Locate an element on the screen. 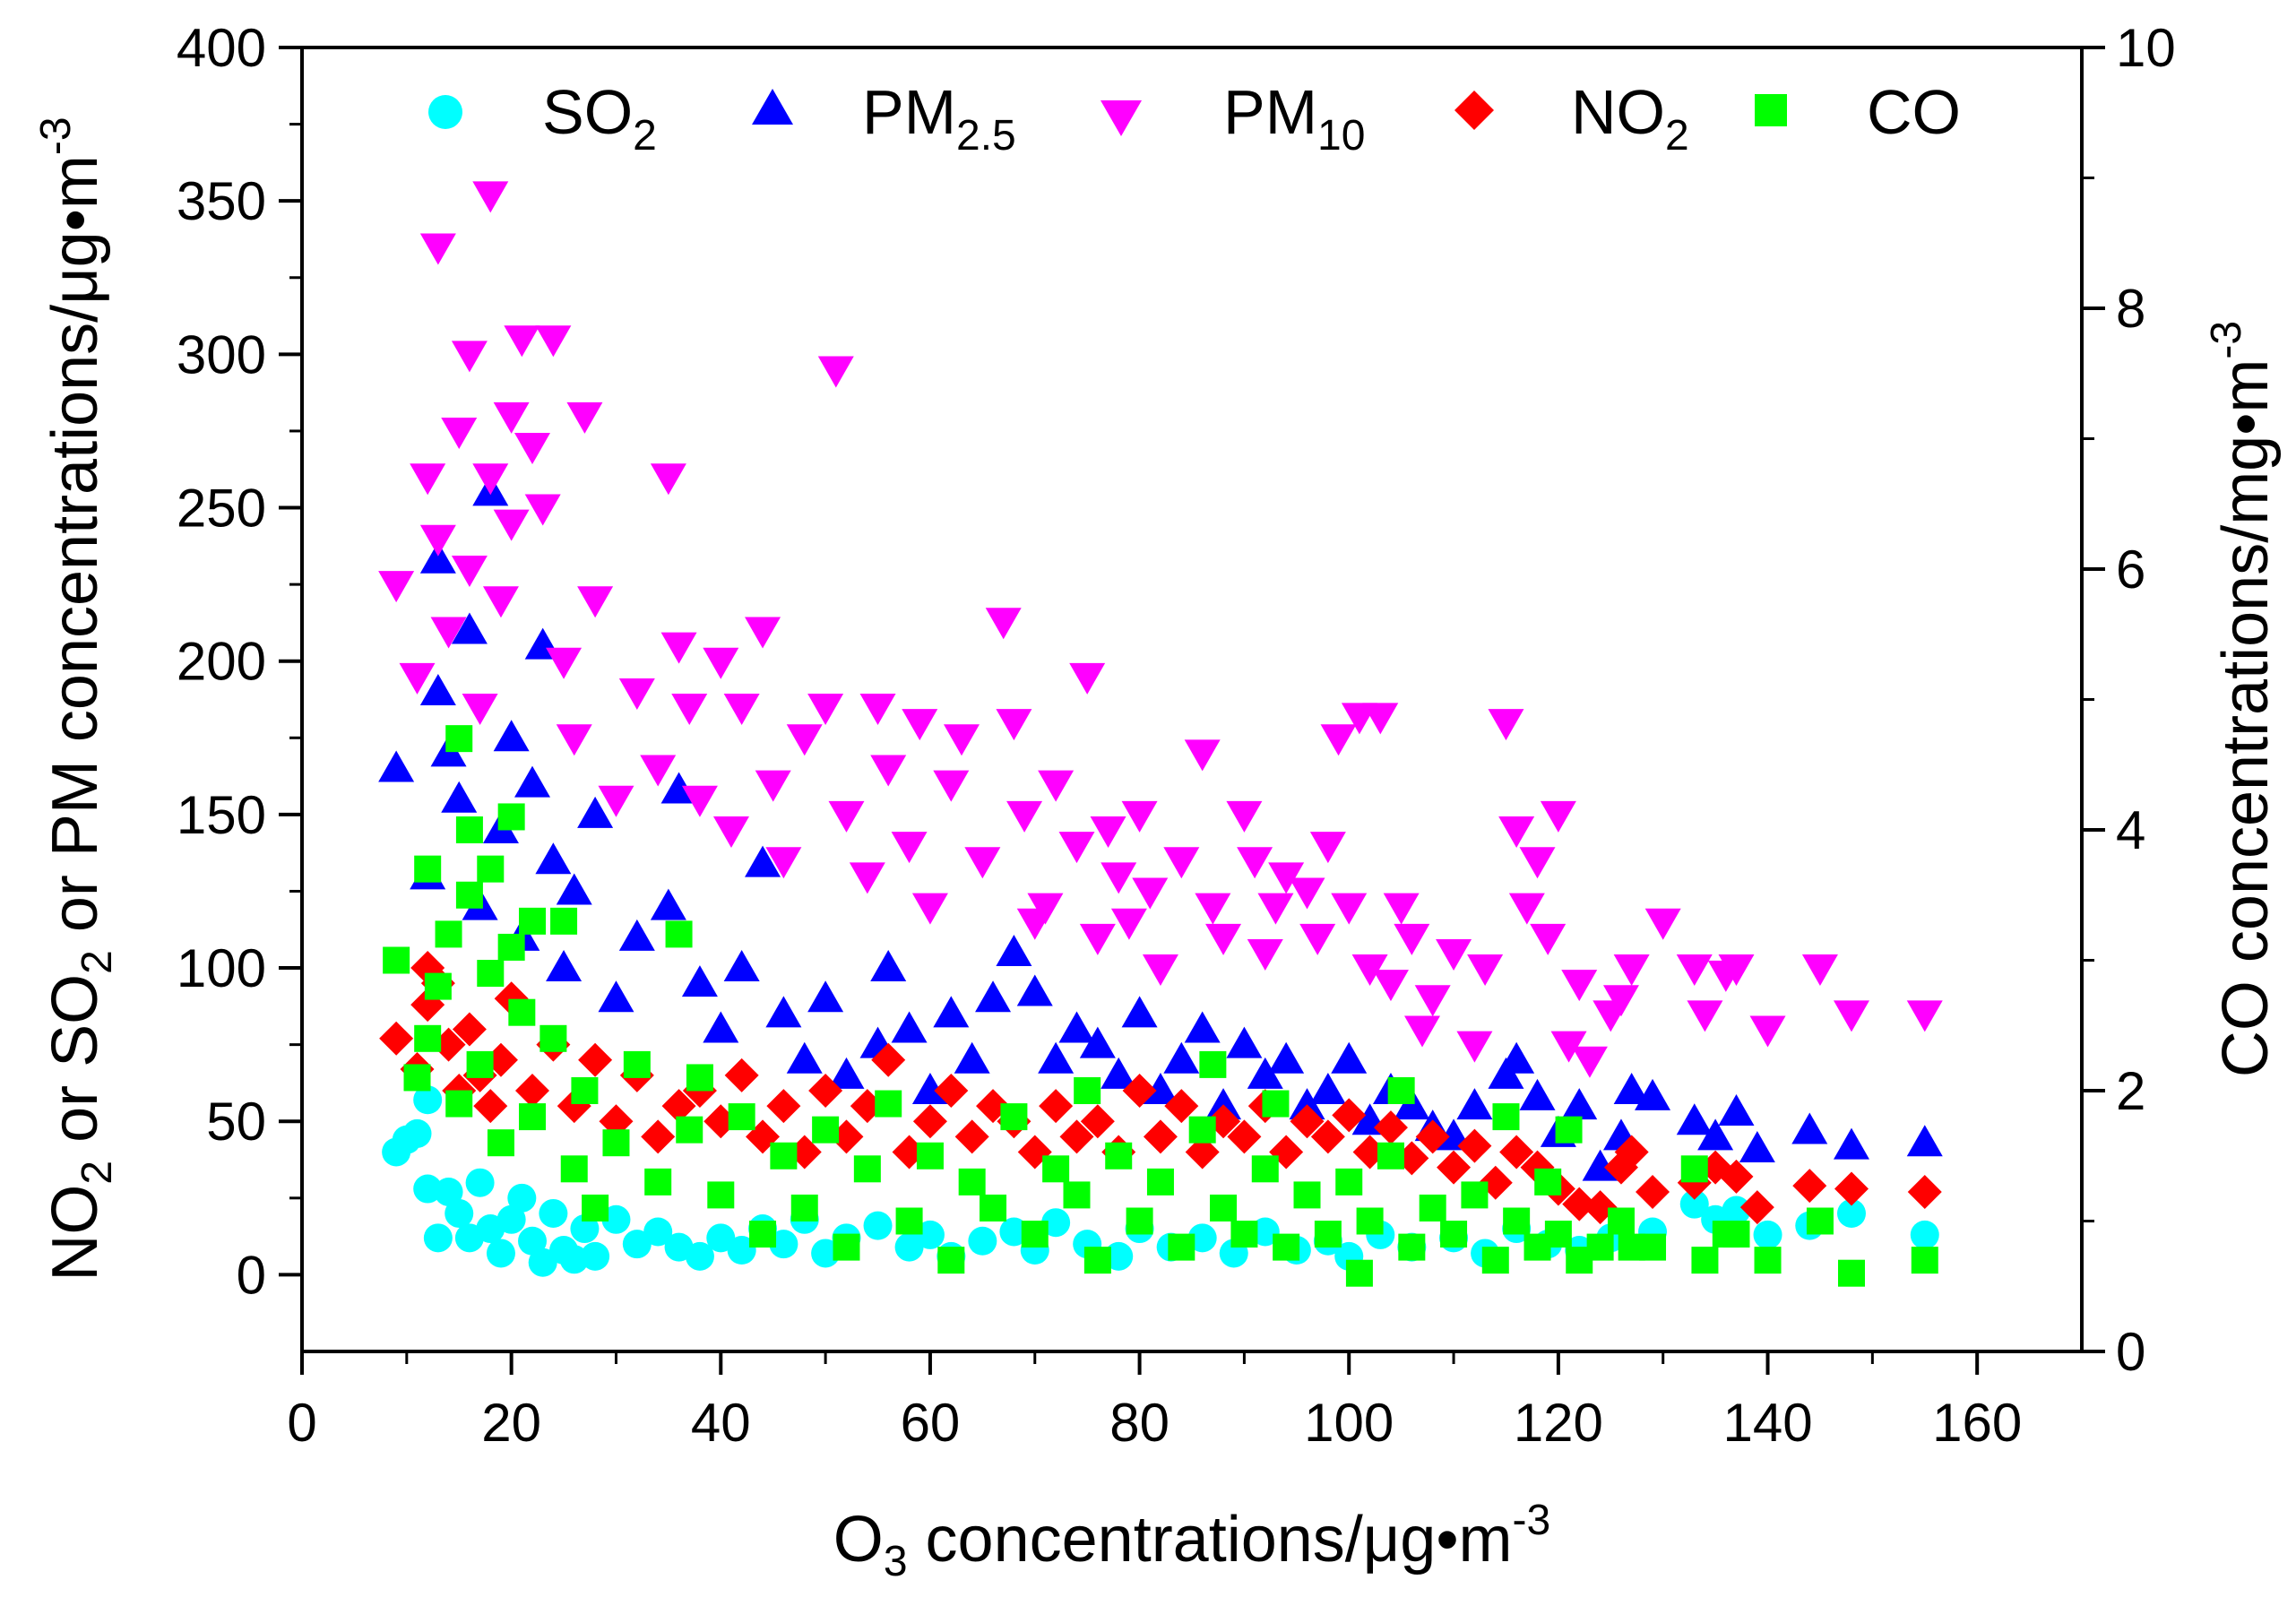 This screenshot has height=1623, width=2296. left-y-tick-label: 350 is located at coordinates (222, 201).